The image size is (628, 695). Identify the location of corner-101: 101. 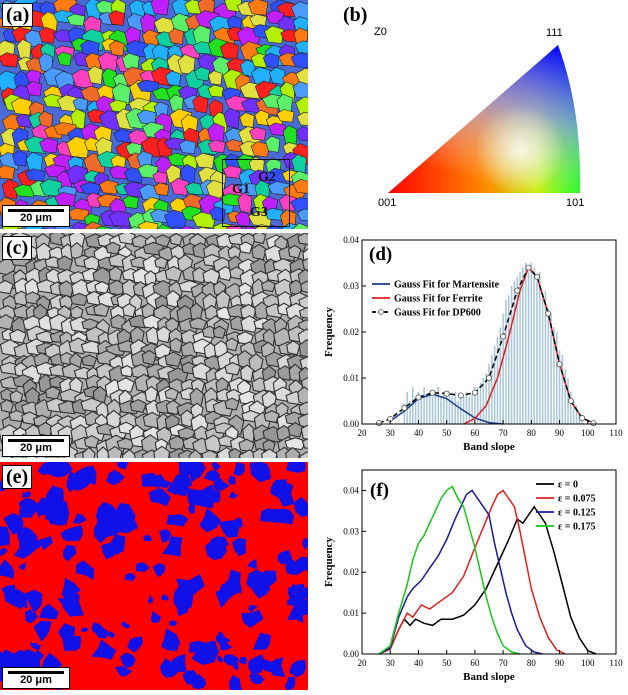
(575, 203).